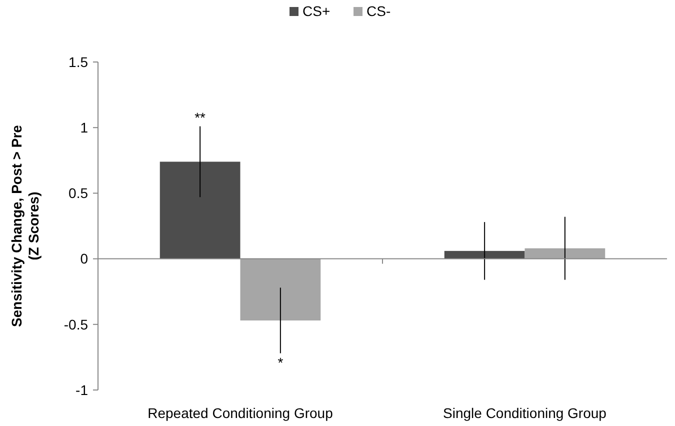 This screenshot has height=426, width=675. Describe the element at coordinates (200, 117) in the screenshot. I see `annotation: **` at that location.